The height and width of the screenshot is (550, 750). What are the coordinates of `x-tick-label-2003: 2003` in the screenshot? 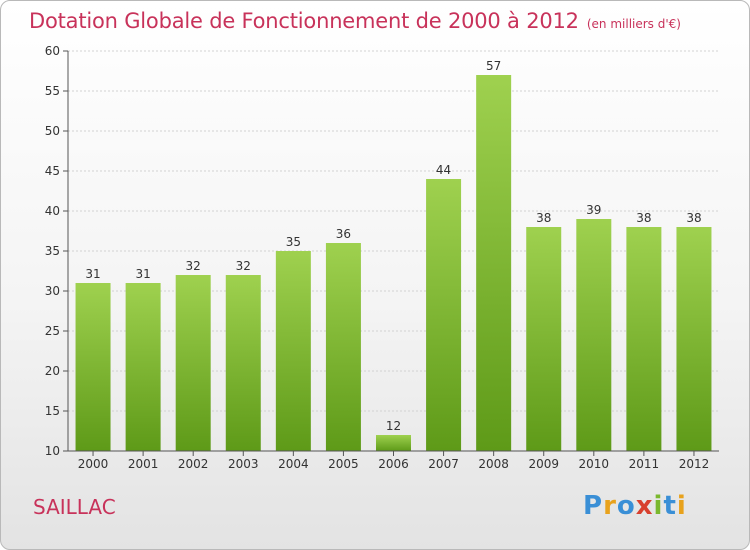 It's located at (243, 464).